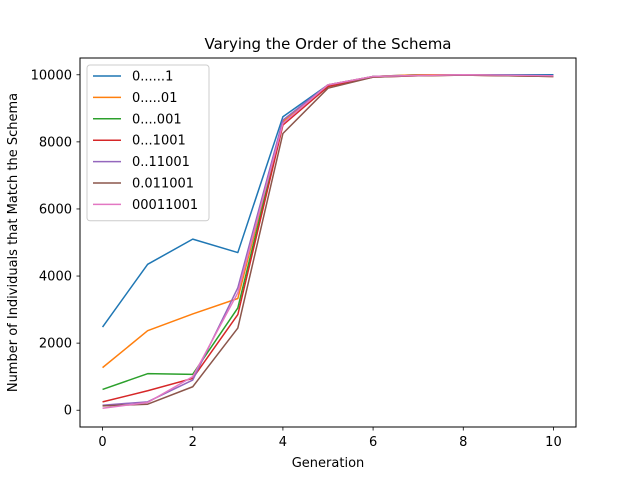 The height and width of the screenshot is (480, 640). Describe the element at coordinates (553, 442) in the screenshot. I see `x-tick-label: 10` at that location.